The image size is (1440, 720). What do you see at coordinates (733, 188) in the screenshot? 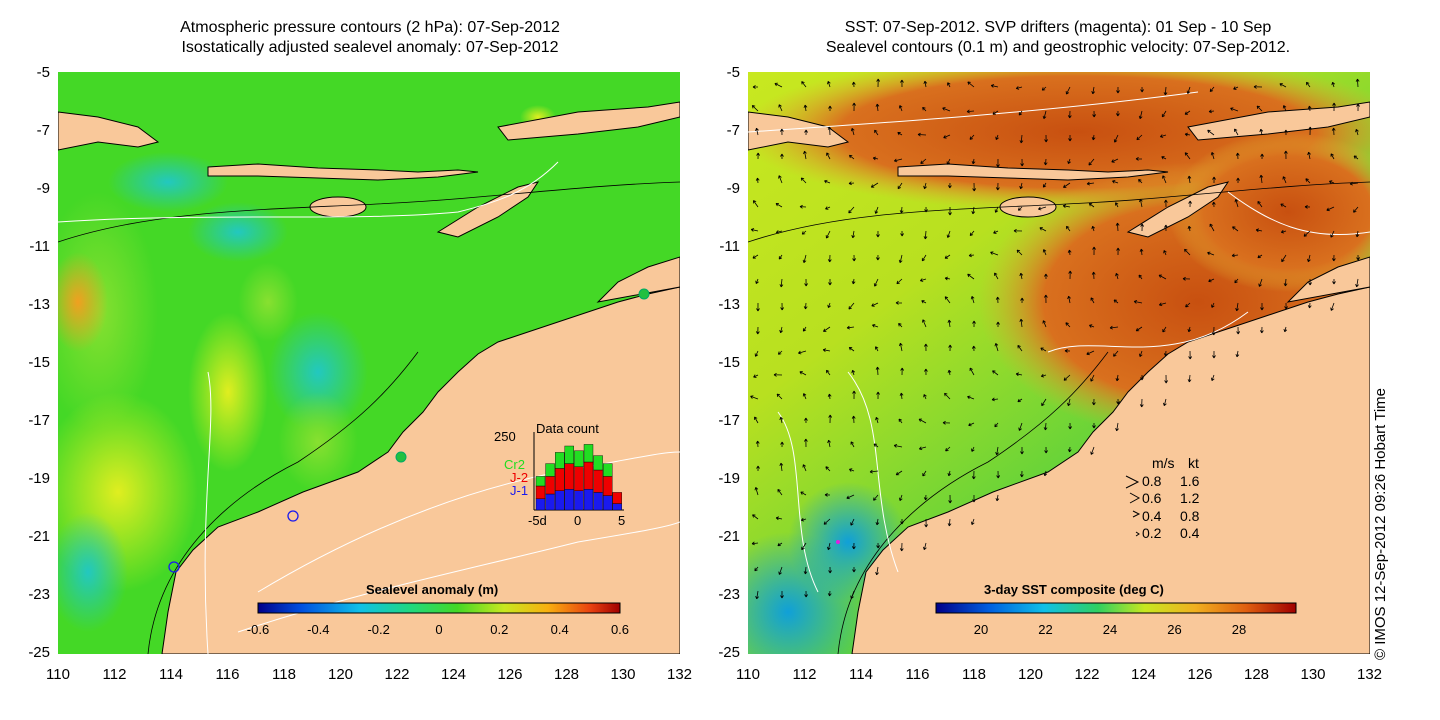
I see `y-axis-label: -9` at bounding box center [733, 188].